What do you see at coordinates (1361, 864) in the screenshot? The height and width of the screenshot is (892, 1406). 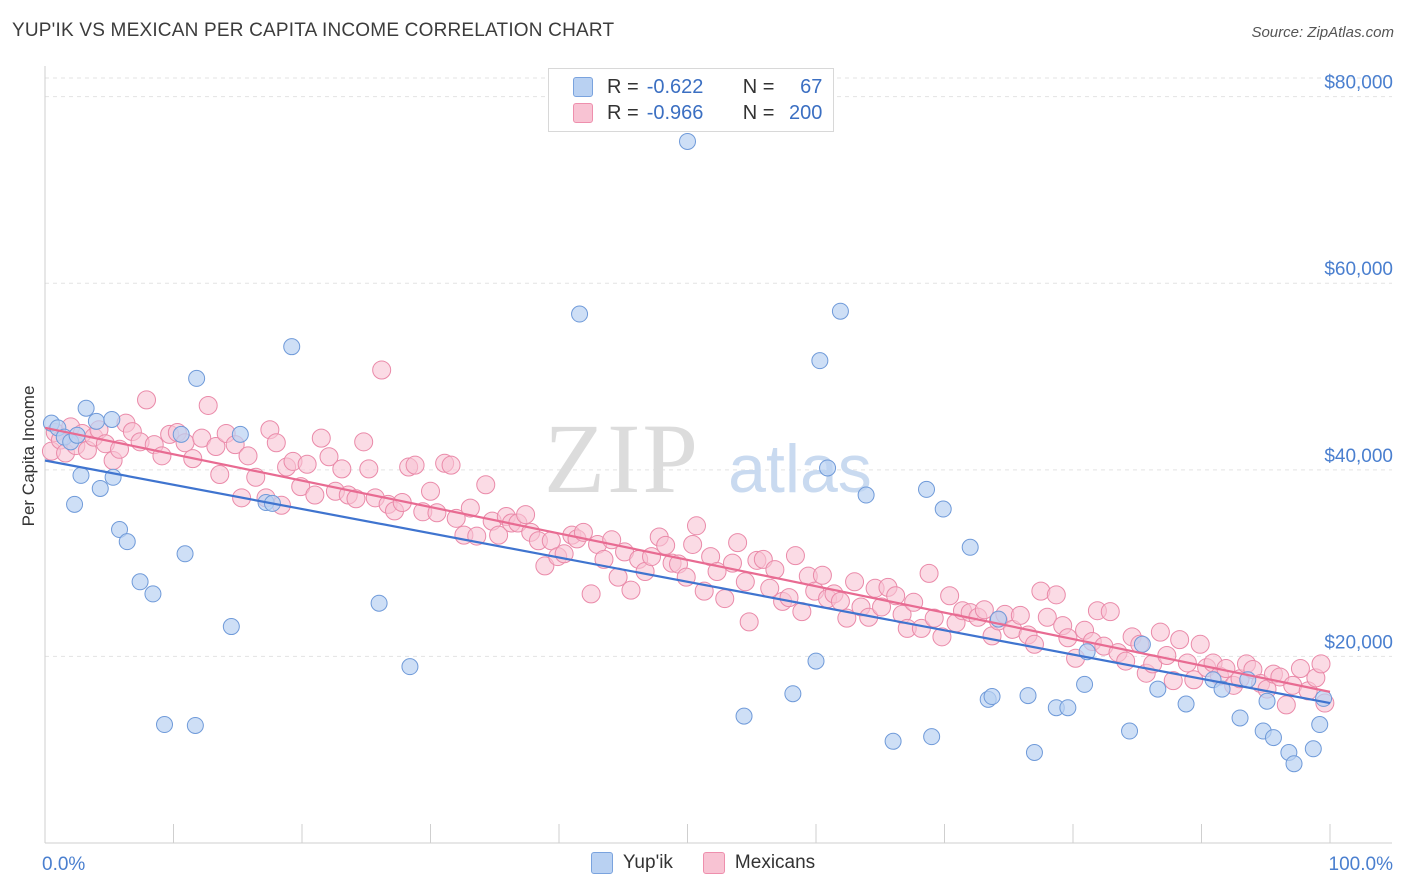 I see `x-tick-label: 100.0%` at bounding box center [1361, 864].